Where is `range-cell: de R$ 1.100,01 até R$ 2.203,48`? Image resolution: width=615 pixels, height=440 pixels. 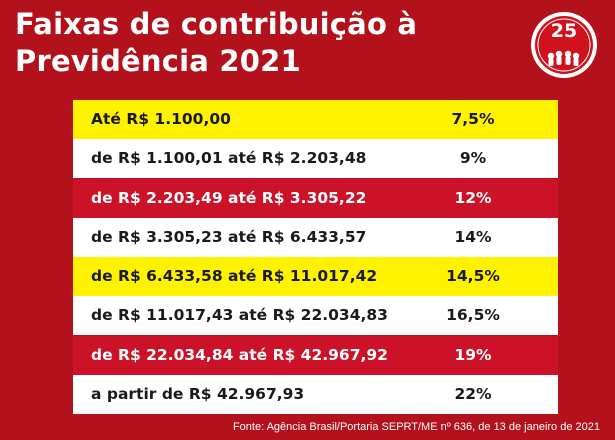 range-cell: de R$ 1.100,01 até R$ 2.203,48 is located at coordinates (229, 158).